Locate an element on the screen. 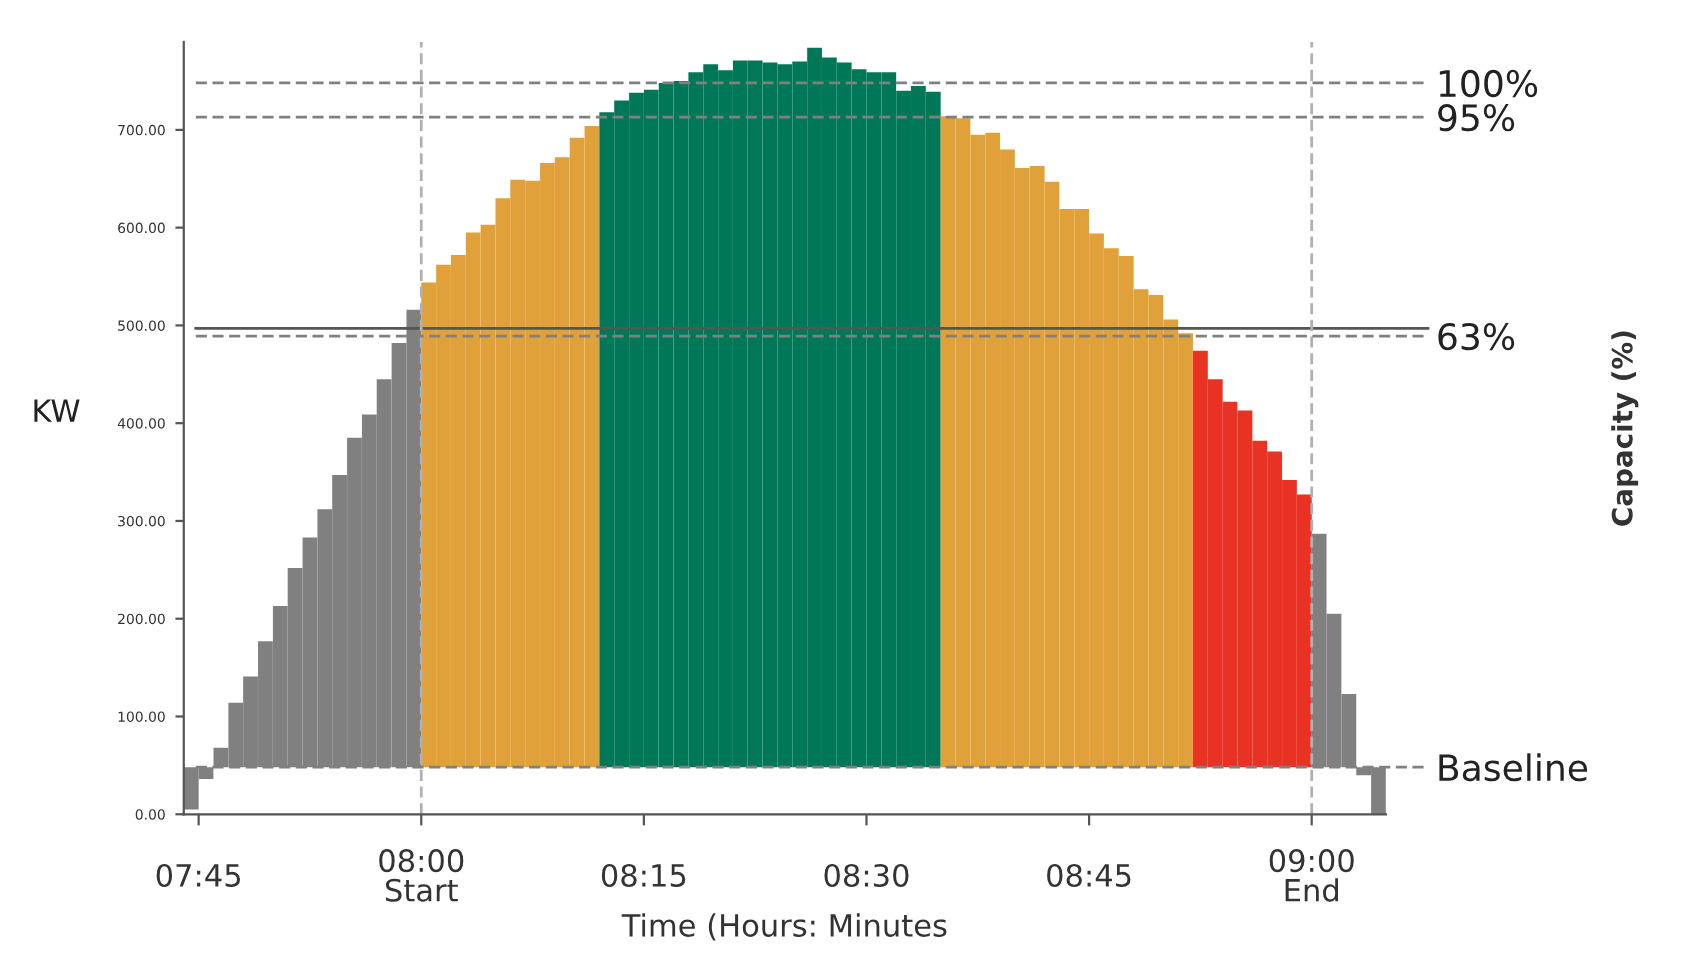 This screenshot has height=974, width=1686. x-tick-label: 09:00 End is located at coordinates (1311, 875).